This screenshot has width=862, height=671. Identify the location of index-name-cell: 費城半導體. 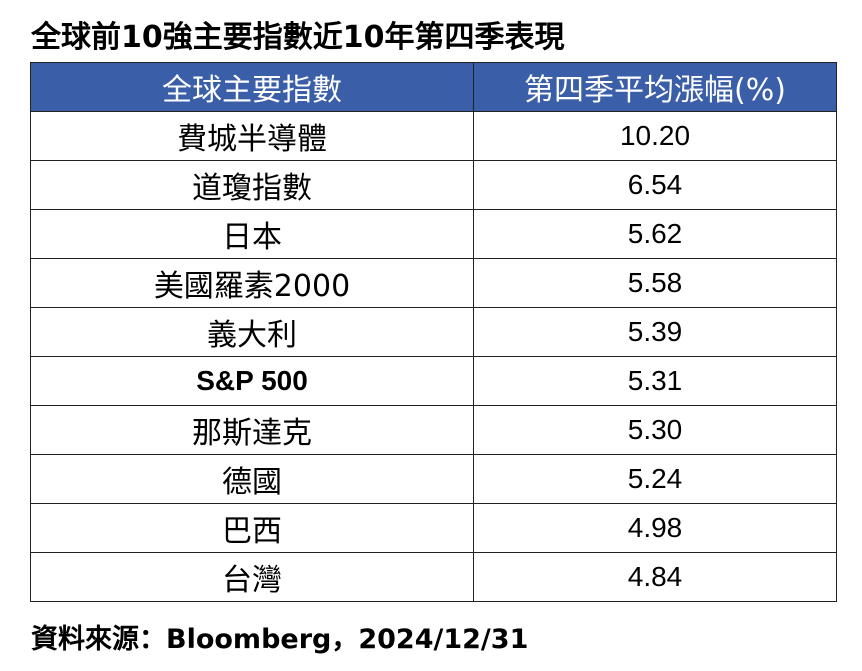
(252, 136).